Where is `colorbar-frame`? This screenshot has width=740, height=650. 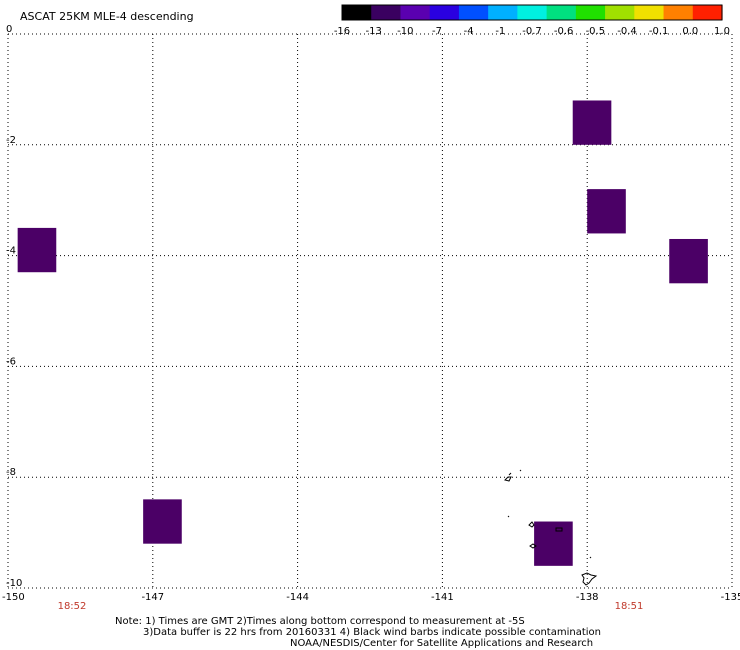
colorbar-frame is located at coordinates (532, 12).